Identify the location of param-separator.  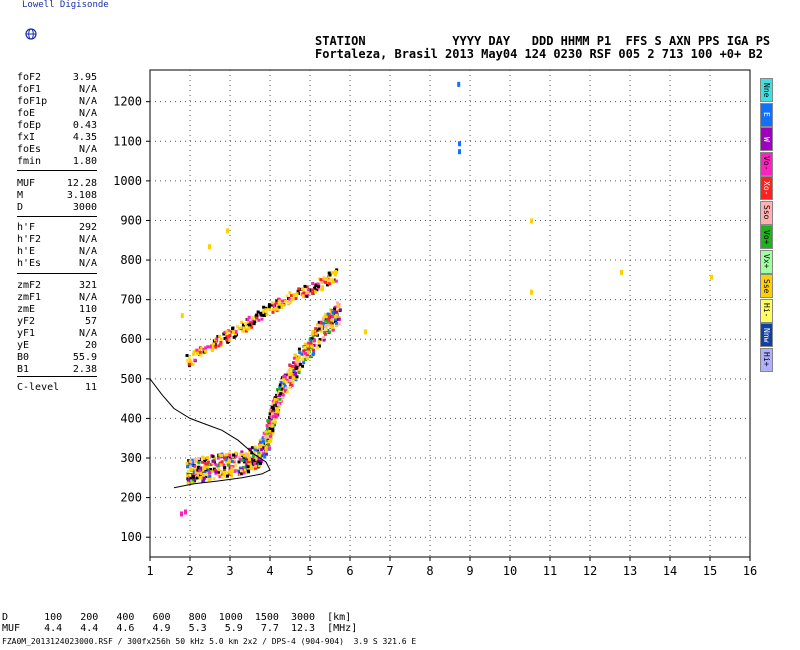
(57, 376).